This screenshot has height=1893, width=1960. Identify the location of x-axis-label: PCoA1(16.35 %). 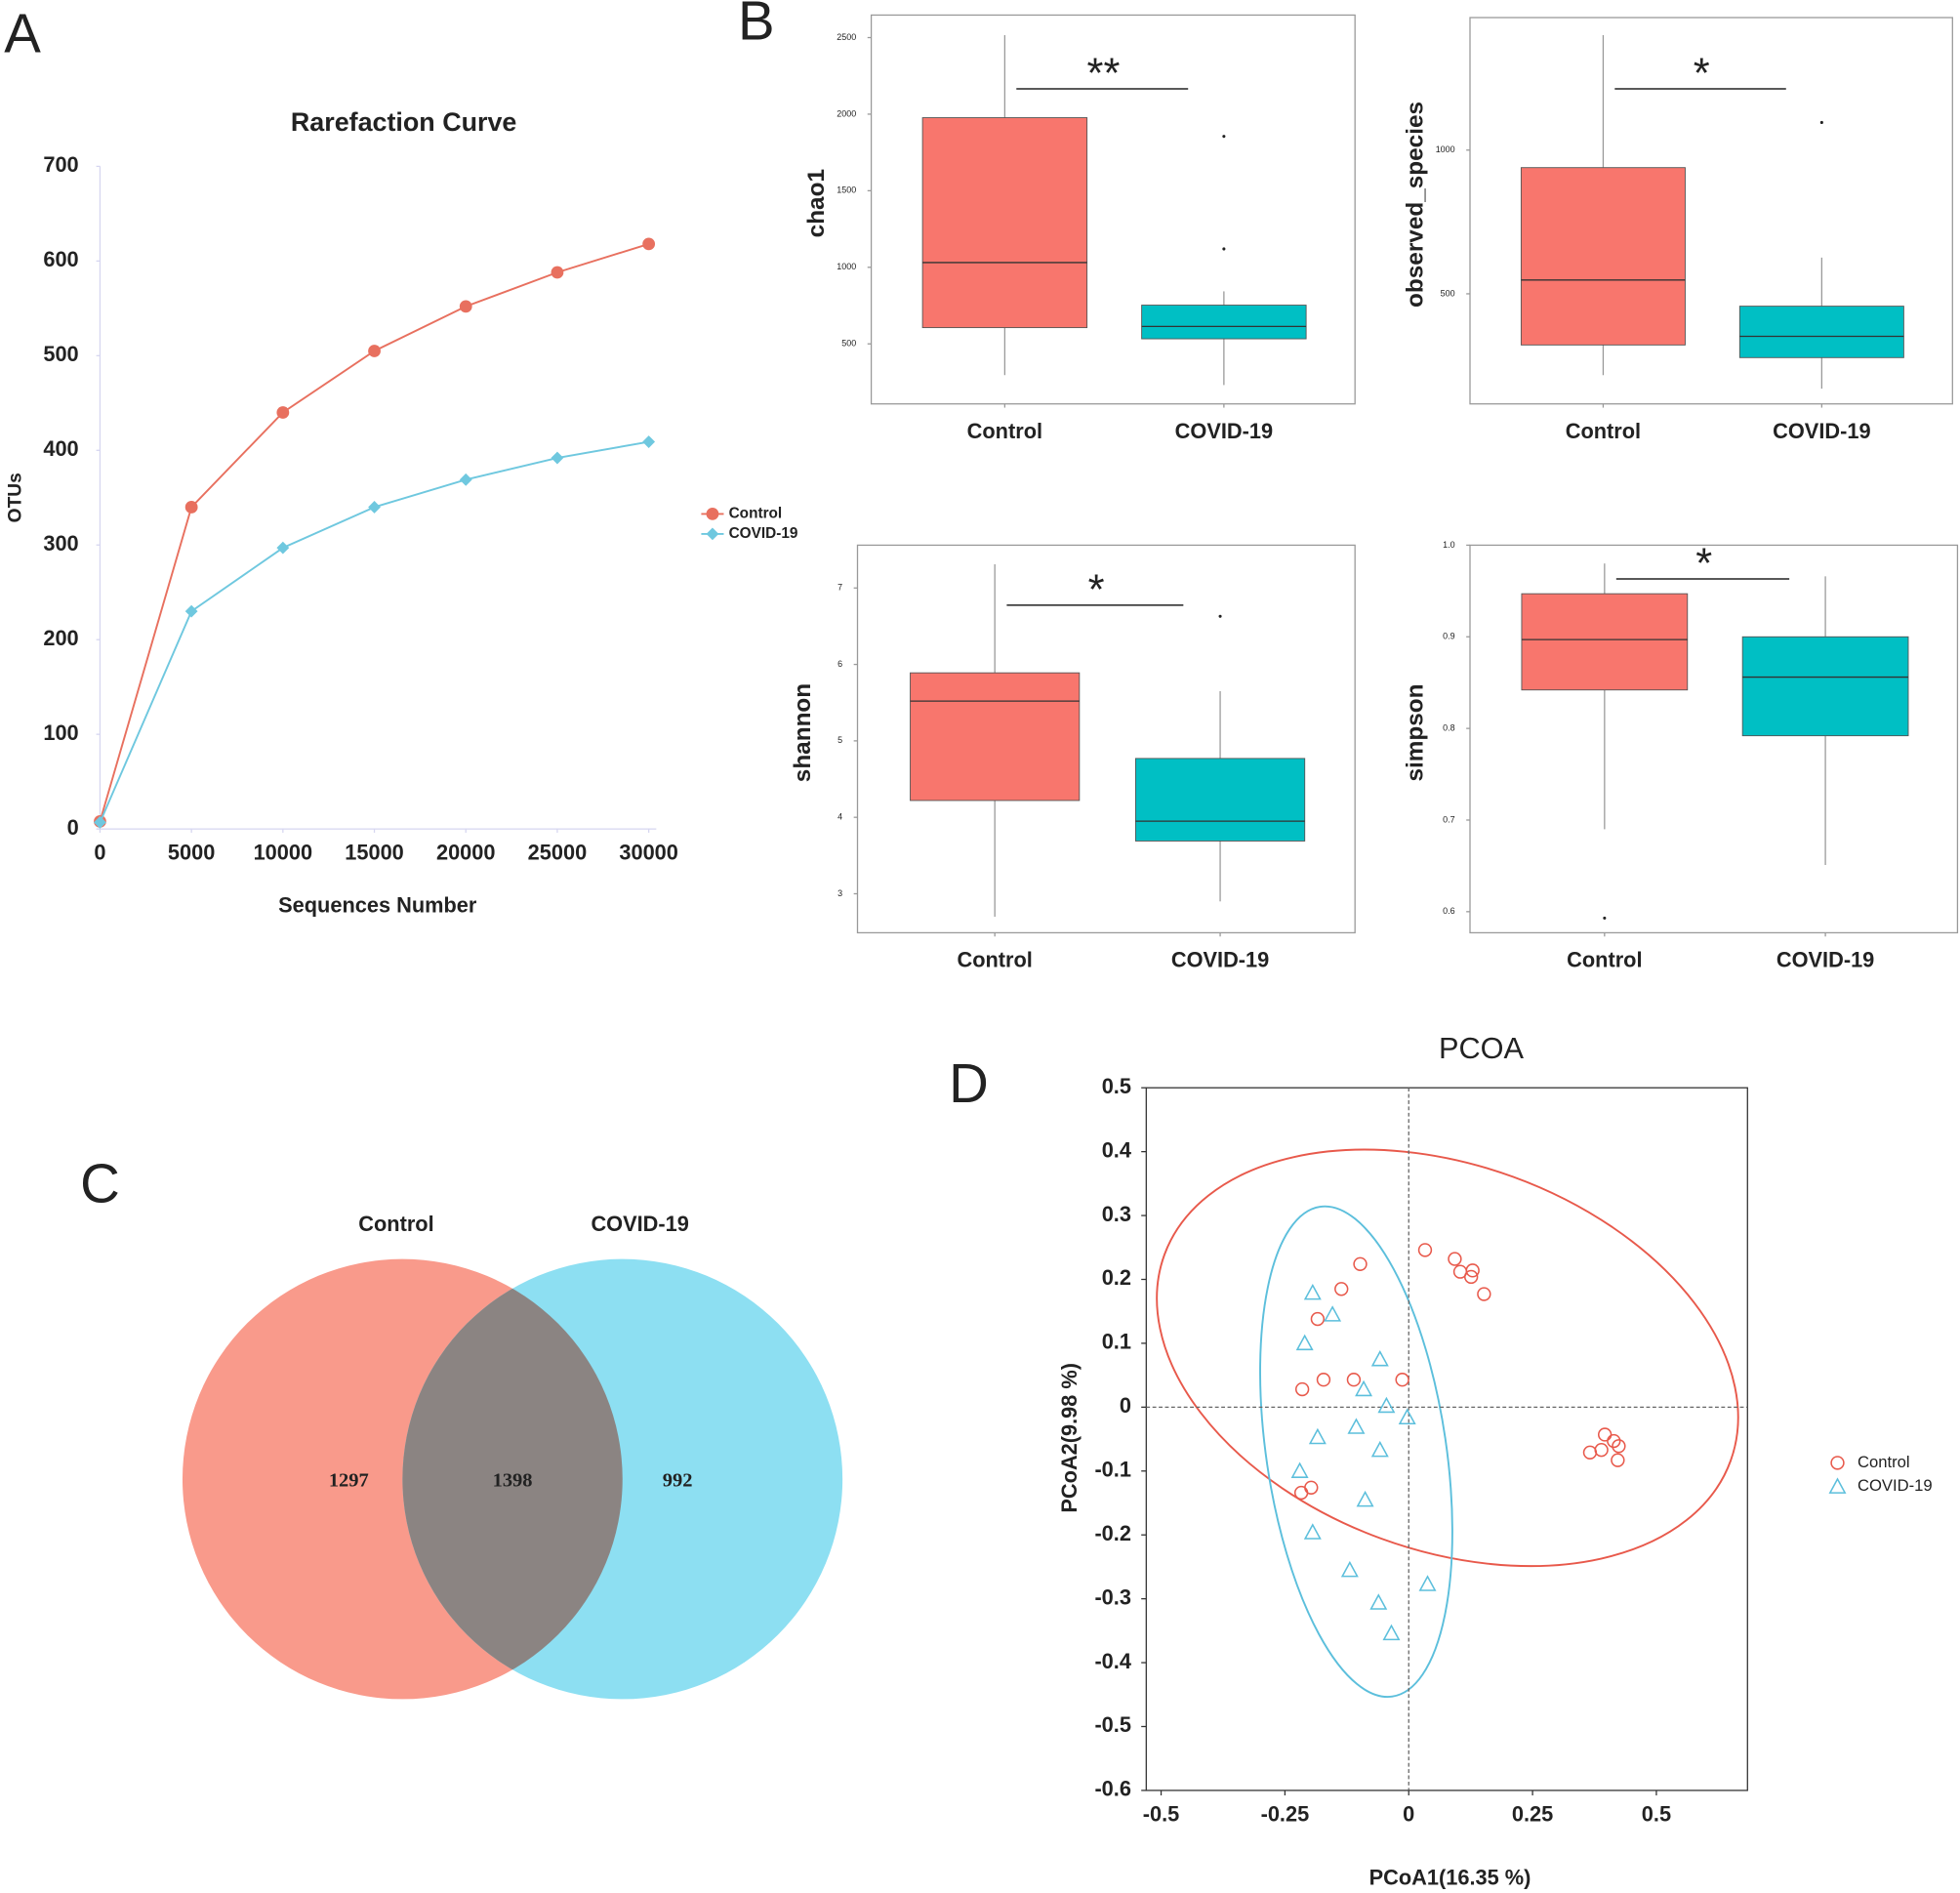
(1450, 1878).